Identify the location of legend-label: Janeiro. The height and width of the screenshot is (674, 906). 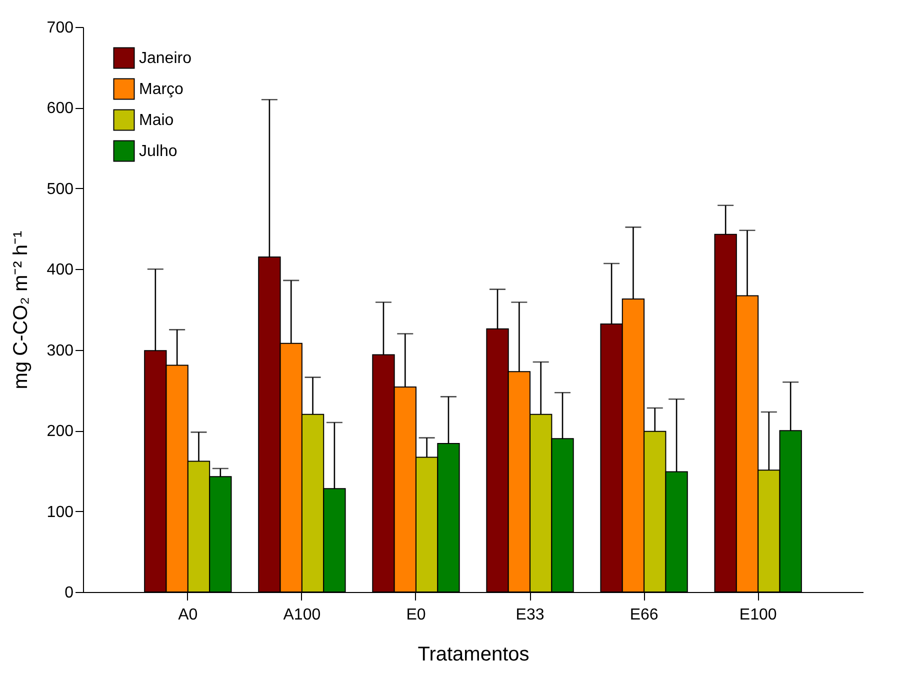
(165, 58).